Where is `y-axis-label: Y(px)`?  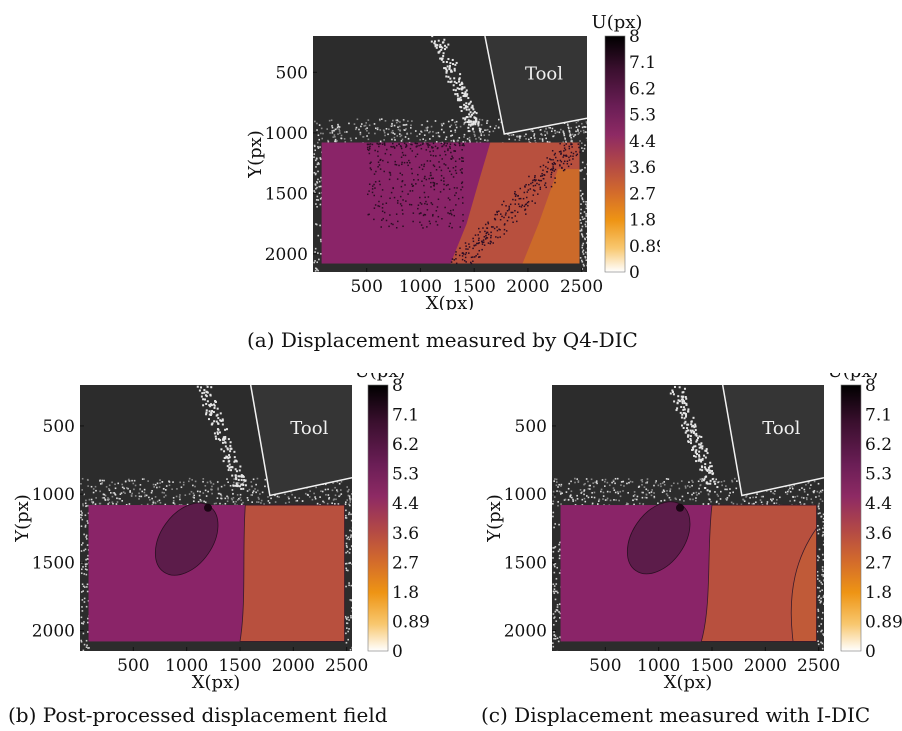
y-axis-label: Y(px) is located at coordinates (22, 518).